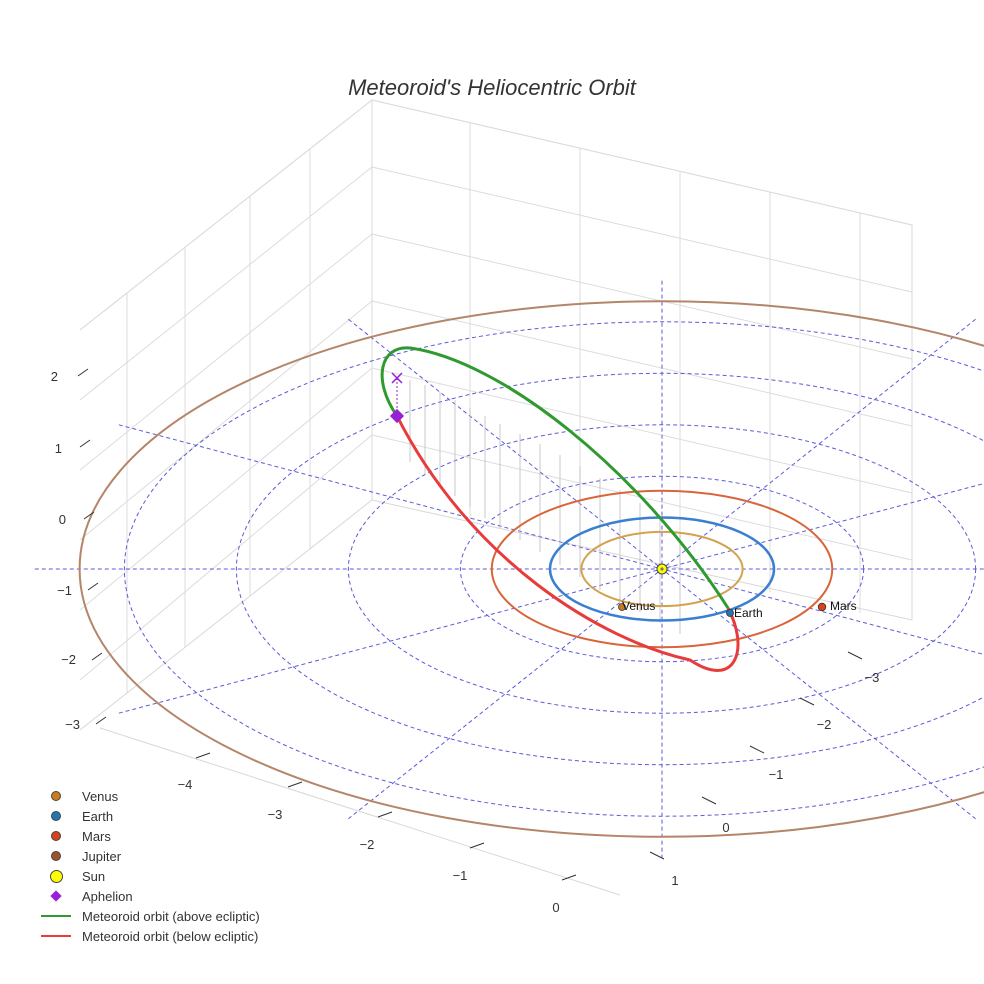 The width and height of the screenshot is (984, 984). I want to click on y-tick-label: −3, so click(275, 814).